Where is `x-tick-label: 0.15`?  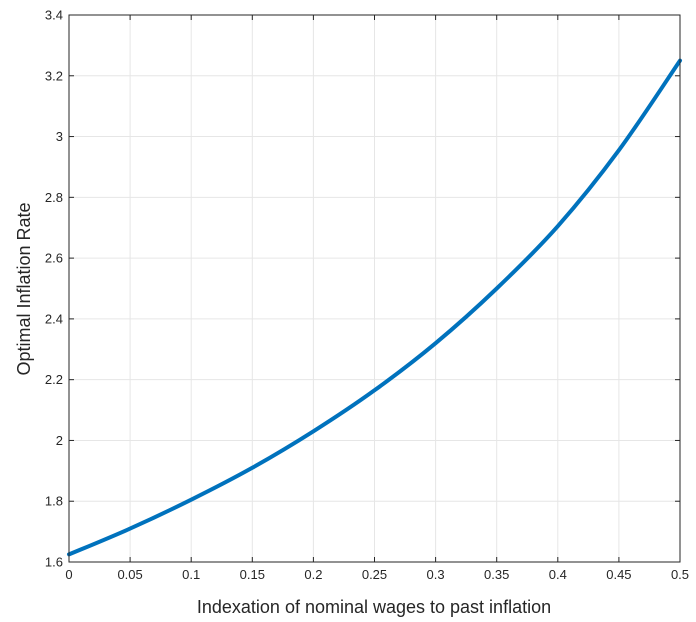 x-tick-label: 0.15 is located at coordinates (252, 574).